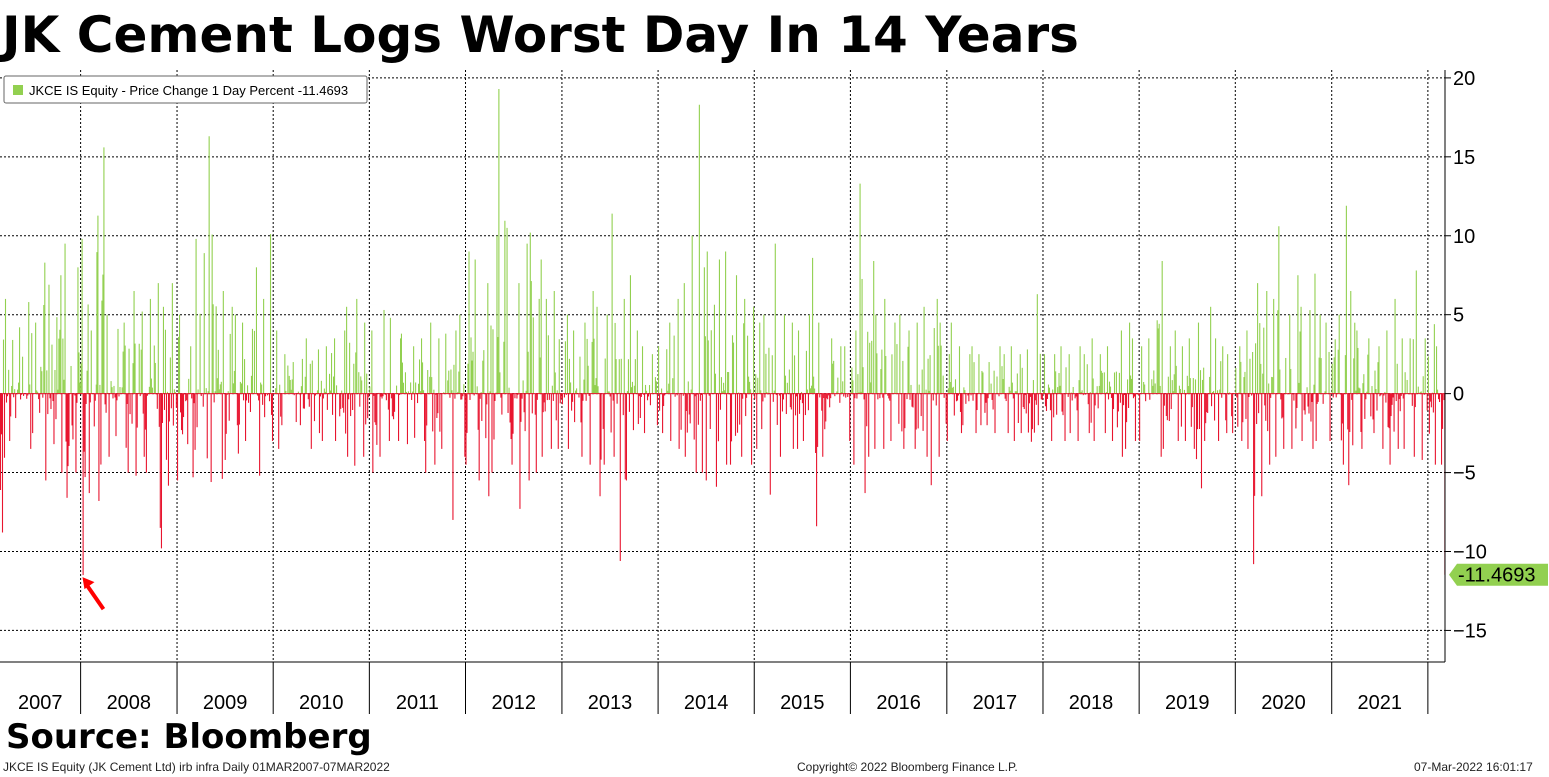  What do you see at coordinates (40, 703) in the screenshot?
I see `x-tick-label: 2007` at bounding box center [40, 703].